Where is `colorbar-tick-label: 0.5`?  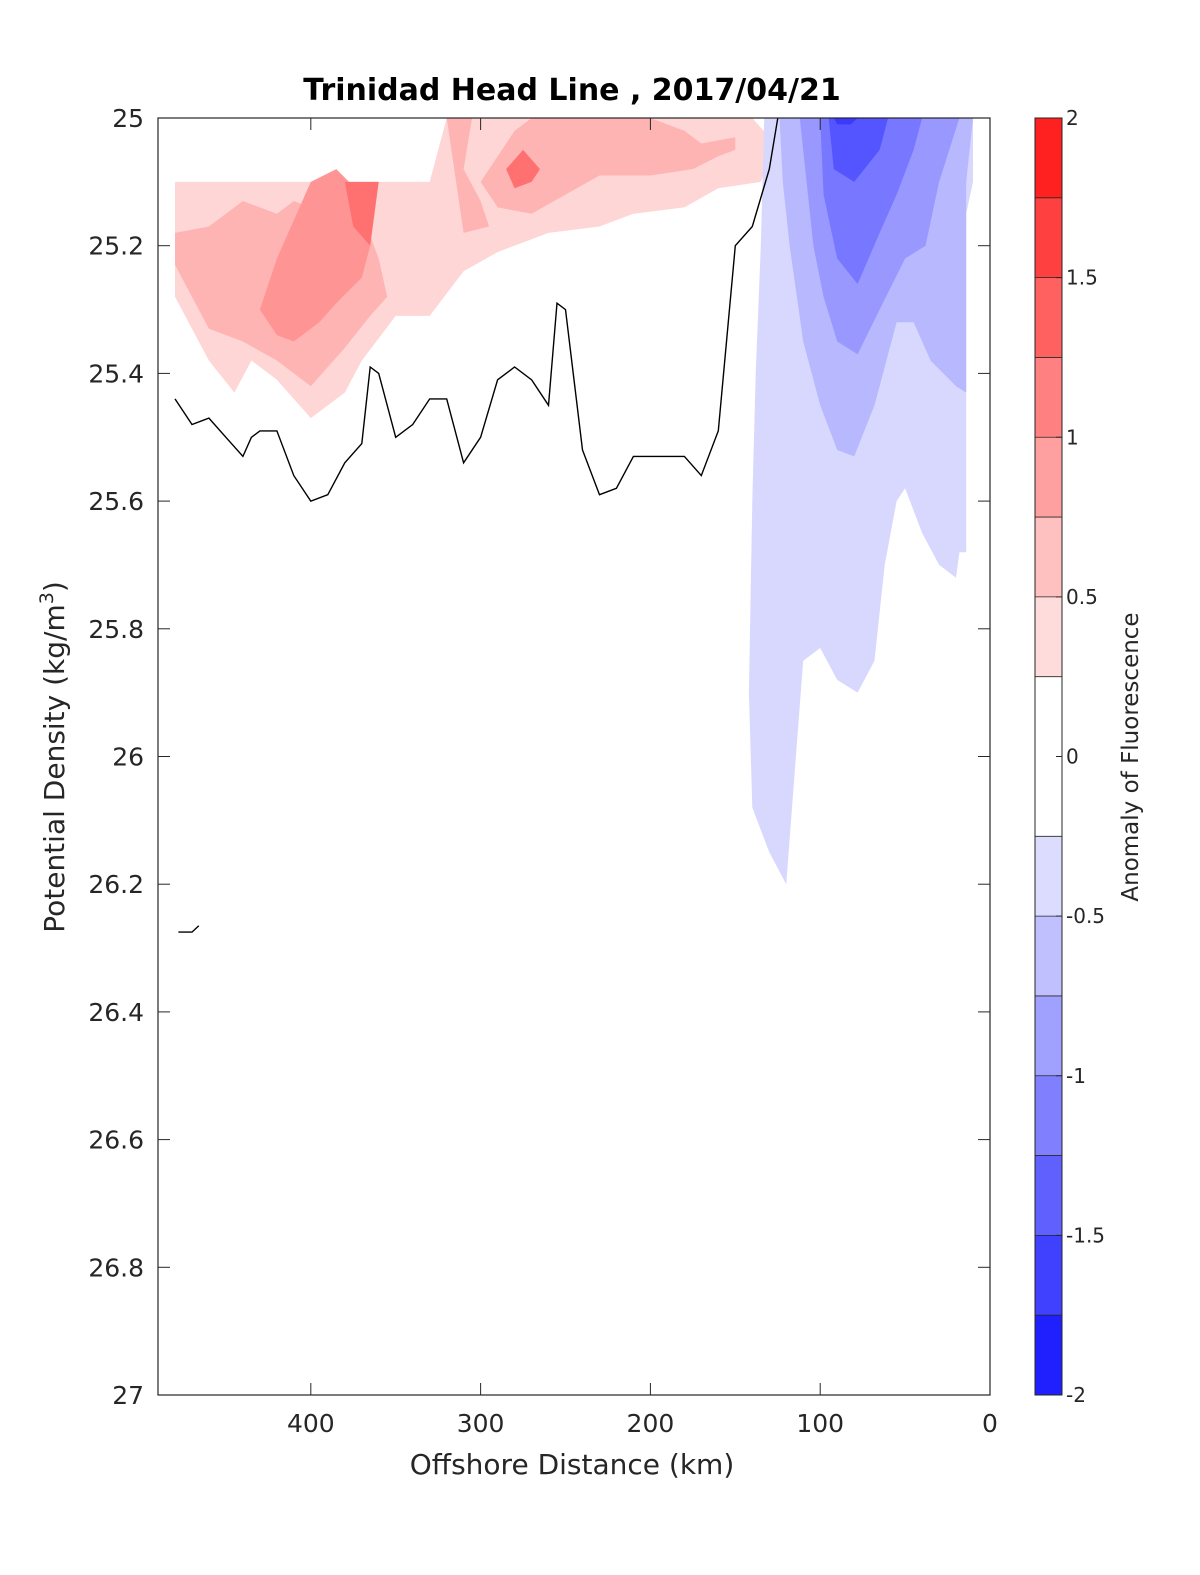 colorbar-tick-label: 0.5 is located at coordinates (1082, 597).